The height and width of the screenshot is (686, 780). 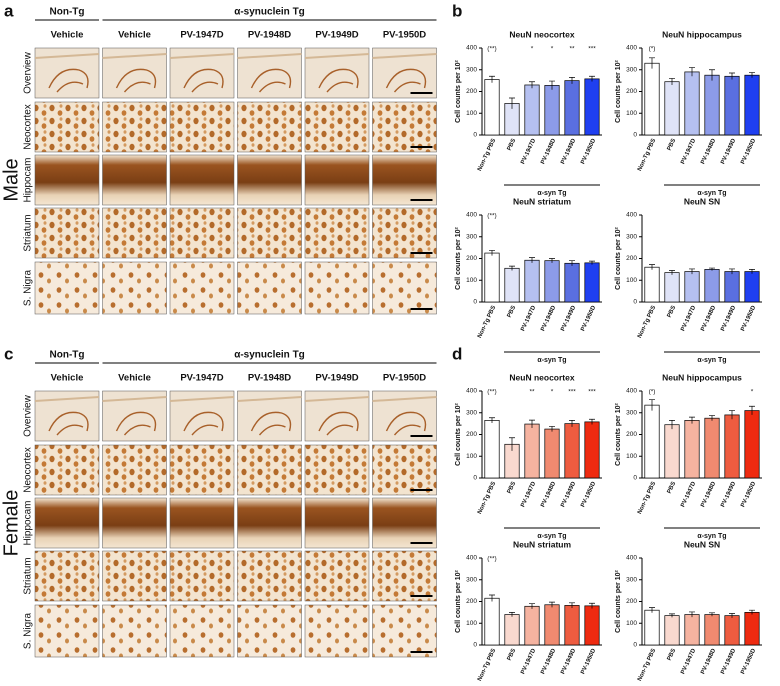 I want to click on row-label: Hippocam, so click(x=28, y=522).